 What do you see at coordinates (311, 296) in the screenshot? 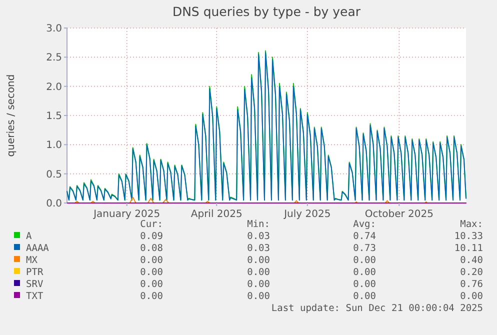
I see `text: 0.00 0.00 0.00 0.00` at bounding box center [311, 296].